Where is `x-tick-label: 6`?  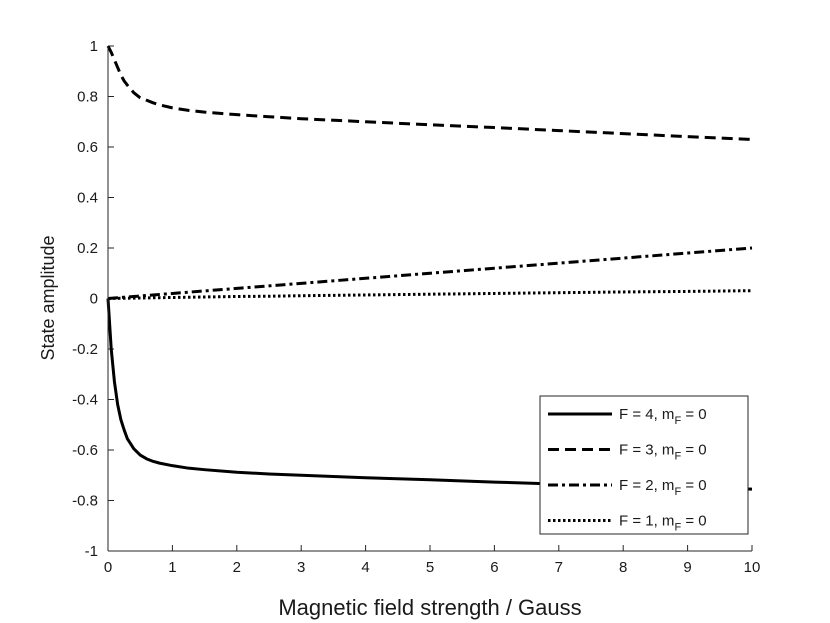
x-tick-label: 6 is located at coordinates (494, 567).